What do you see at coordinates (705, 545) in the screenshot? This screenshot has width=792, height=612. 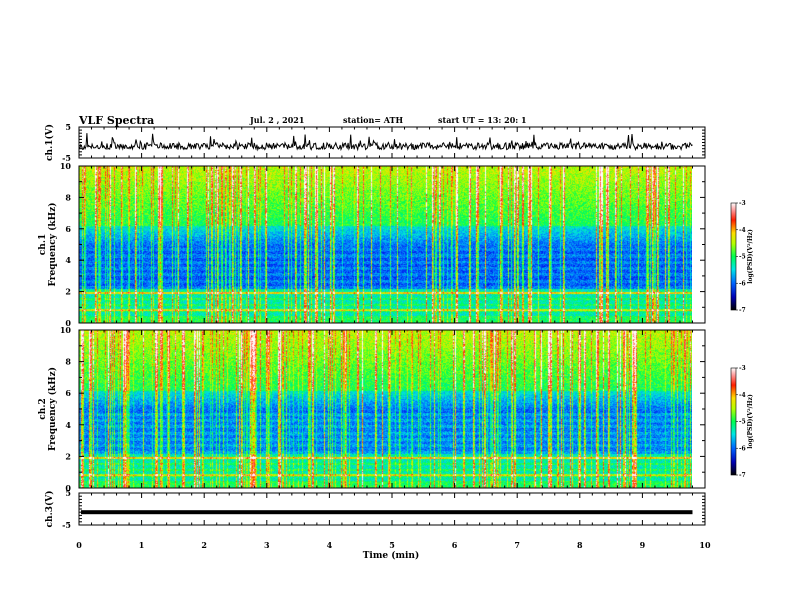 I see `x-tick-label: 10` at bounding box center [705, 545].